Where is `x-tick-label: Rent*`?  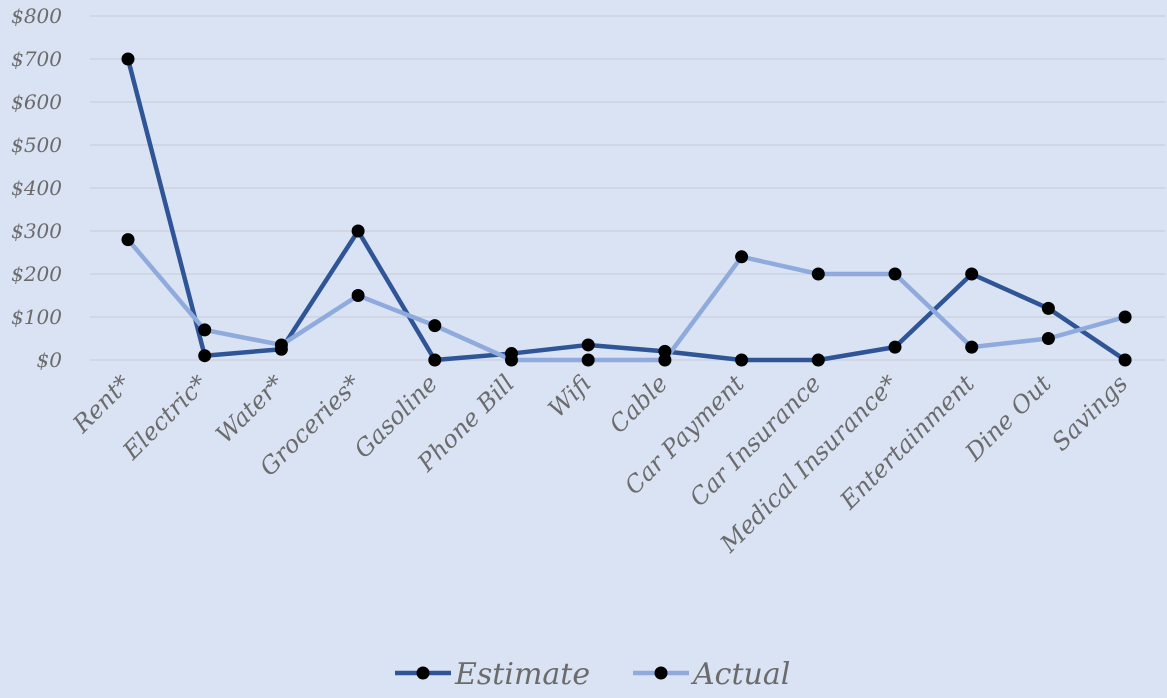
x-tick-label: Rent* is located at coordinates (102, 404).